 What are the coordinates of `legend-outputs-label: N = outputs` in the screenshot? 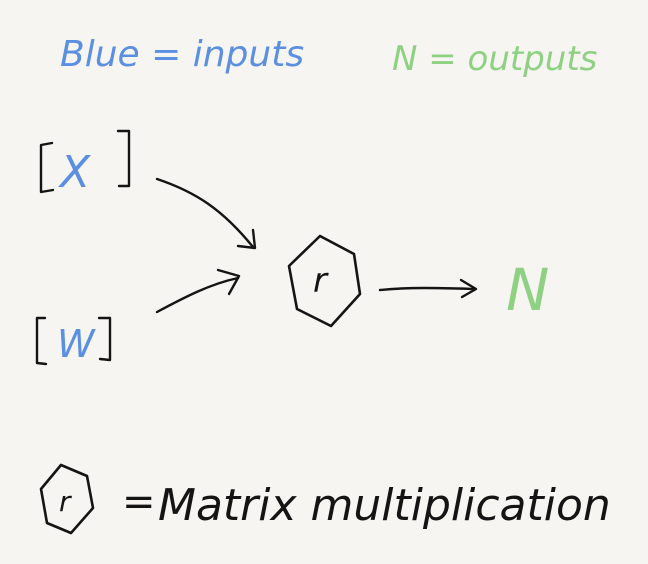 It's located at (494, 59).